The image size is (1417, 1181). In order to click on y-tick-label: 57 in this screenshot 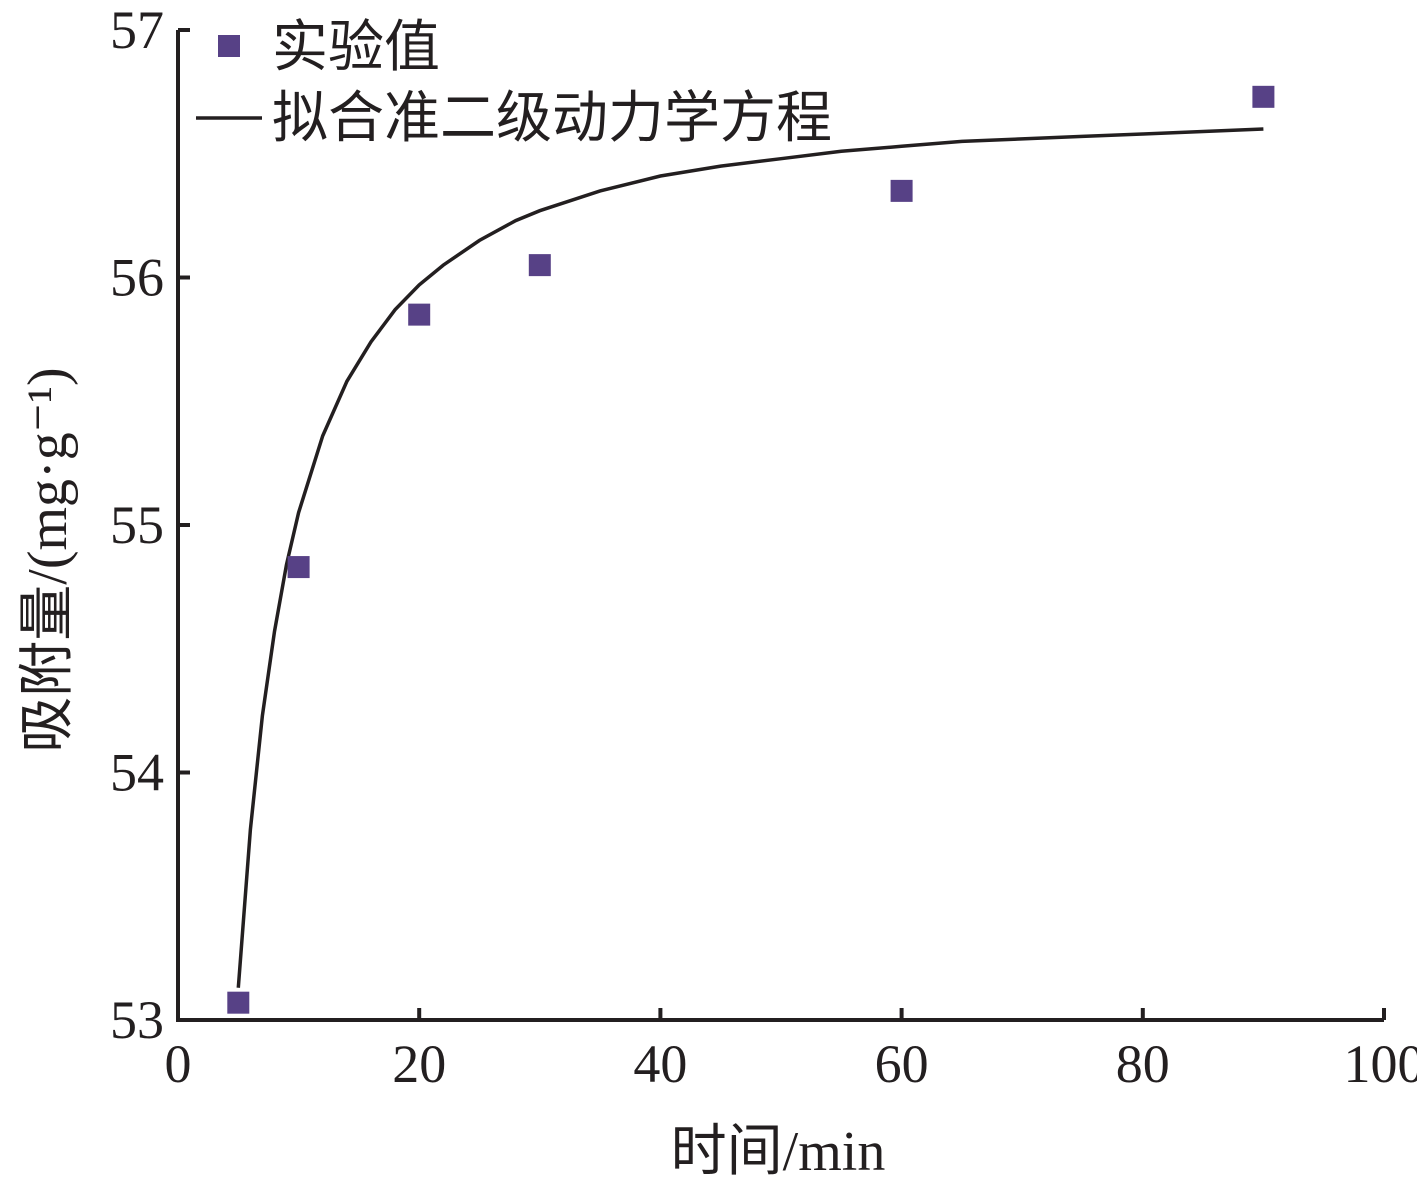, I will do `click(137, 30)`.